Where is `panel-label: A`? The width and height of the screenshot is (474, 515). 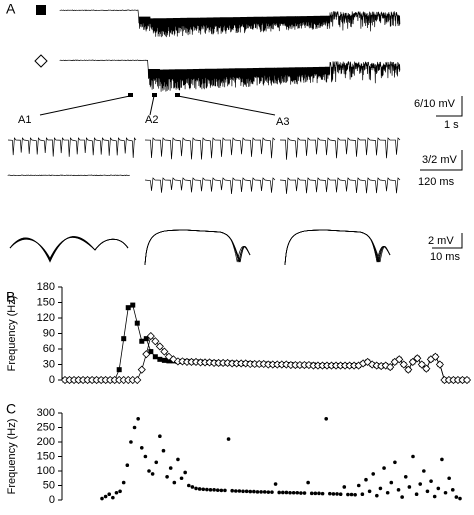
panel-label: A is located at coordinates (11, 9).